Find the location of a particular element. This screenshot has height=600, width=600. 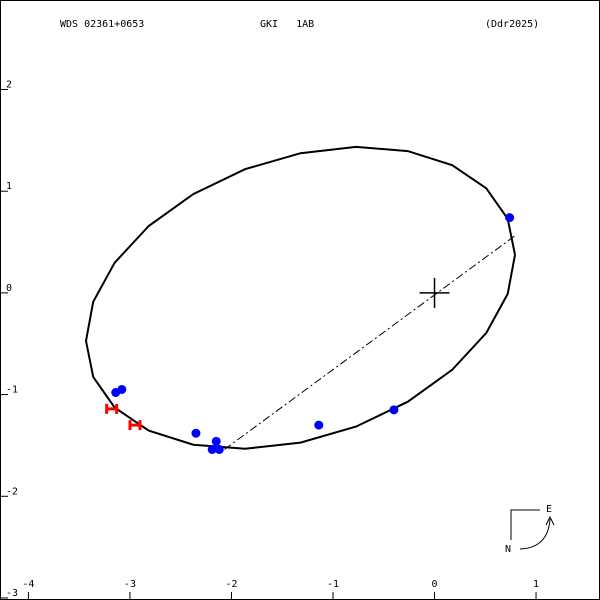

y-tick-label: 2 is located at coordinates (9, 84).